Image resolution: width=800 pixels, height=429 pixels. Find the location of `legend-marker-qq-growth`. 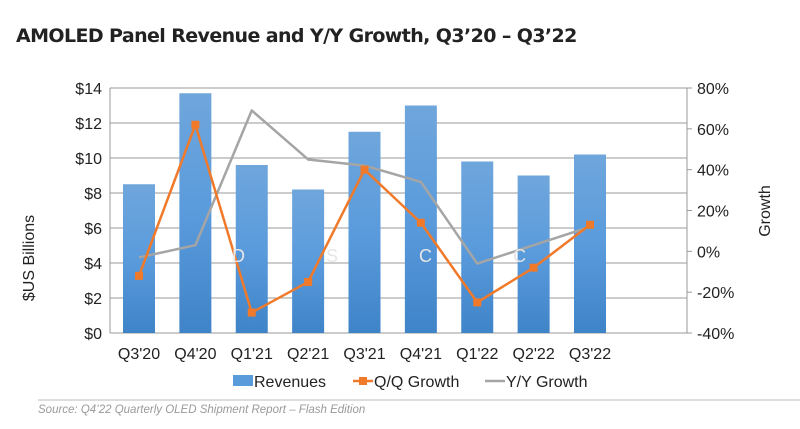

legend-marker-qq-growth is located at coordinates (363, 381).